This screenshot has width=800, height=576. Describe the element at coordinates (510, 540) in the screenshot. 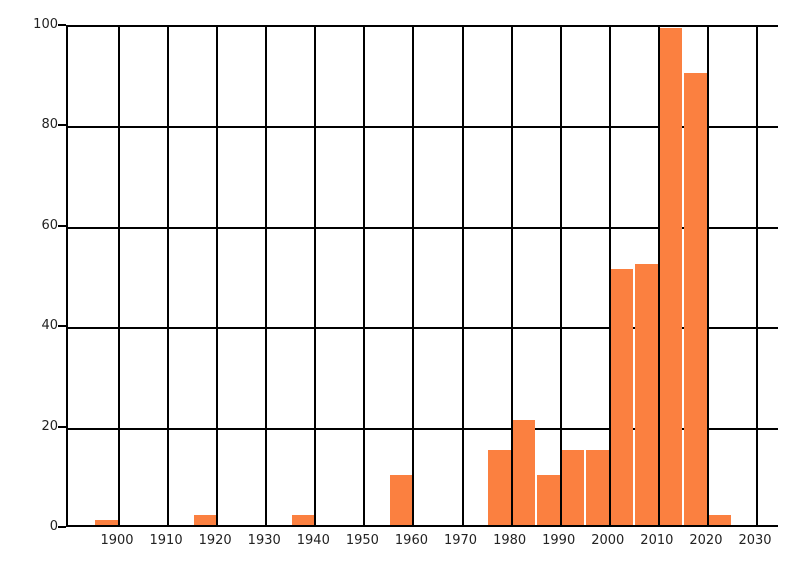

I see `x-tick-label: 1980` at that location.